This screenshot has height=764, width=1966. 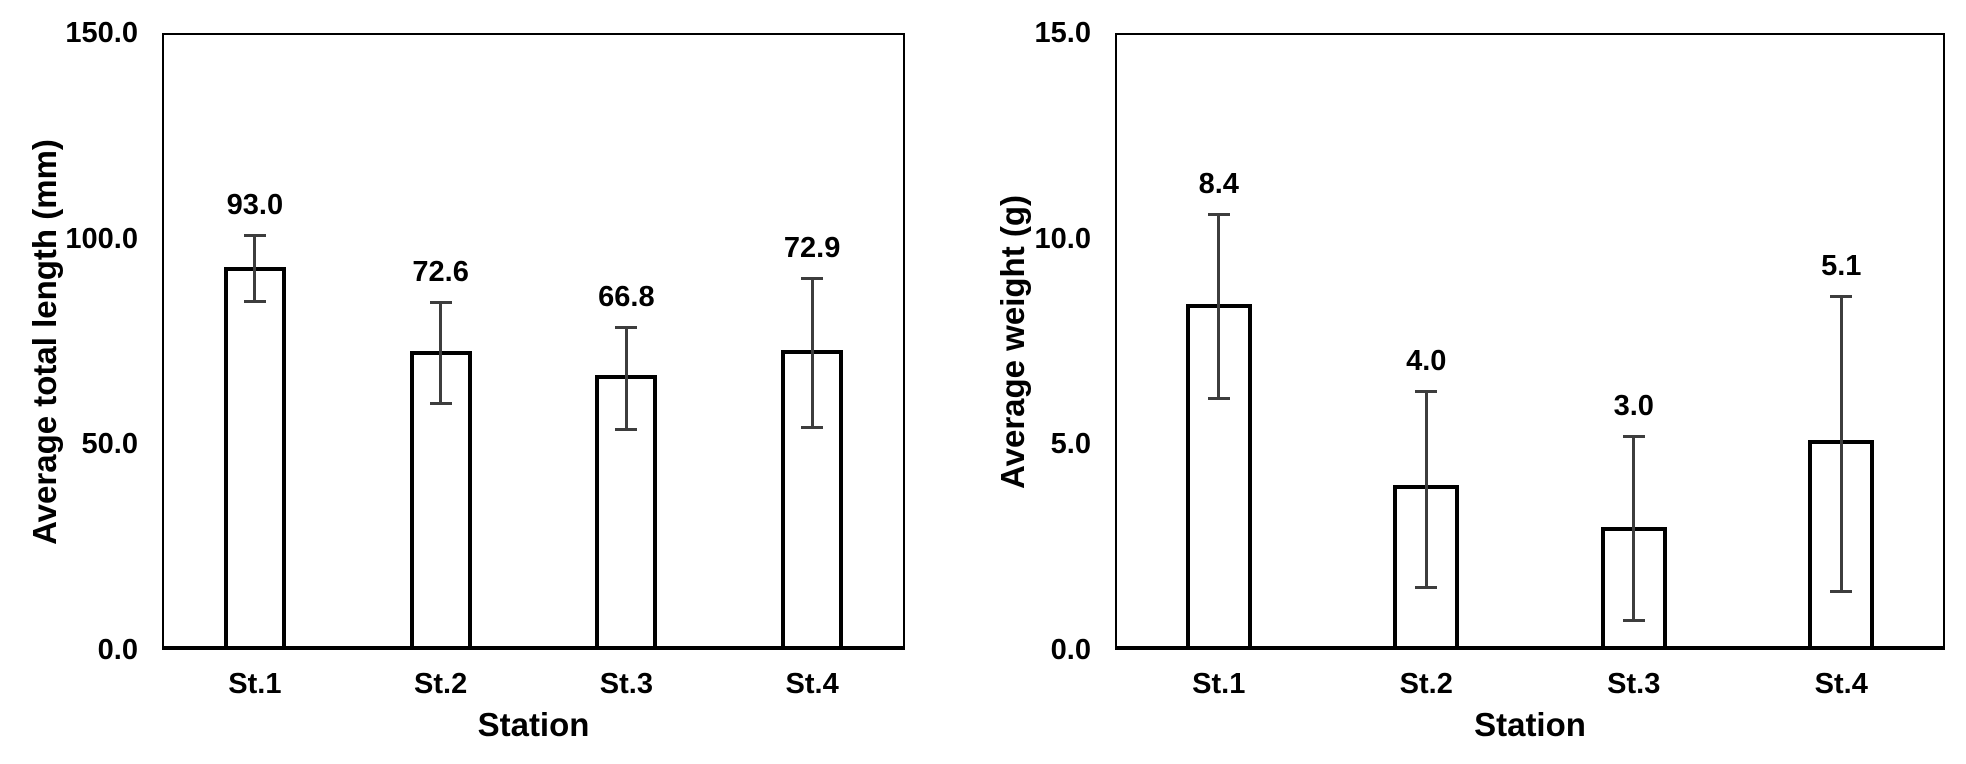 I want to click on bar-value-label: 72.9, so click(x=812, y=247).